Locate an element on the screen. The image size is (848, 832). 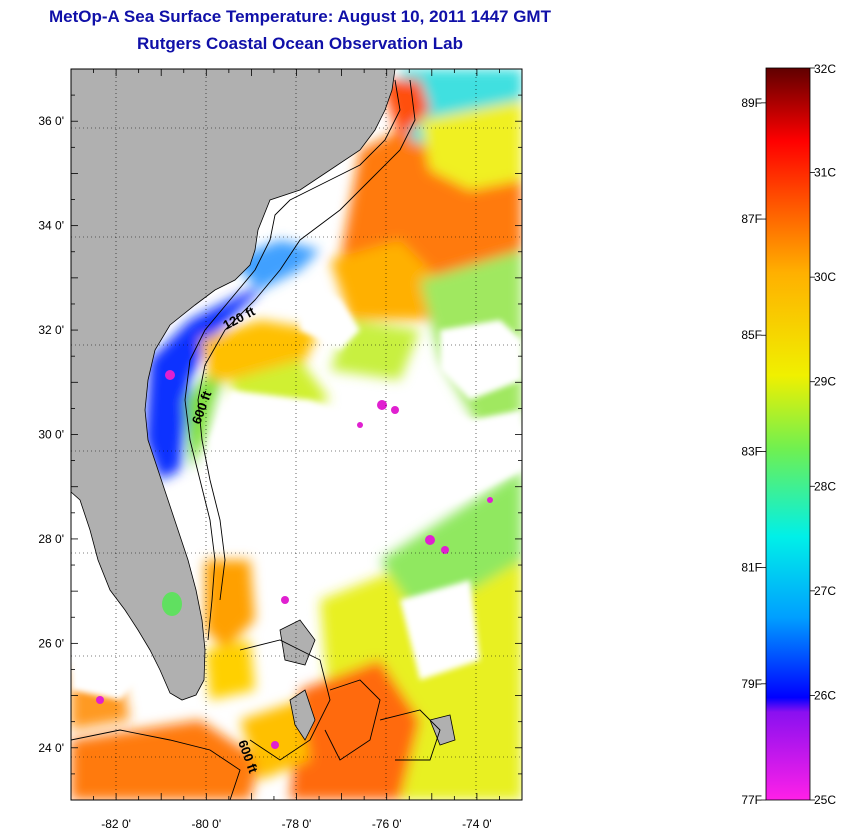
fahrenheit-tick-label: 89F is located at coordinates (751, 103).